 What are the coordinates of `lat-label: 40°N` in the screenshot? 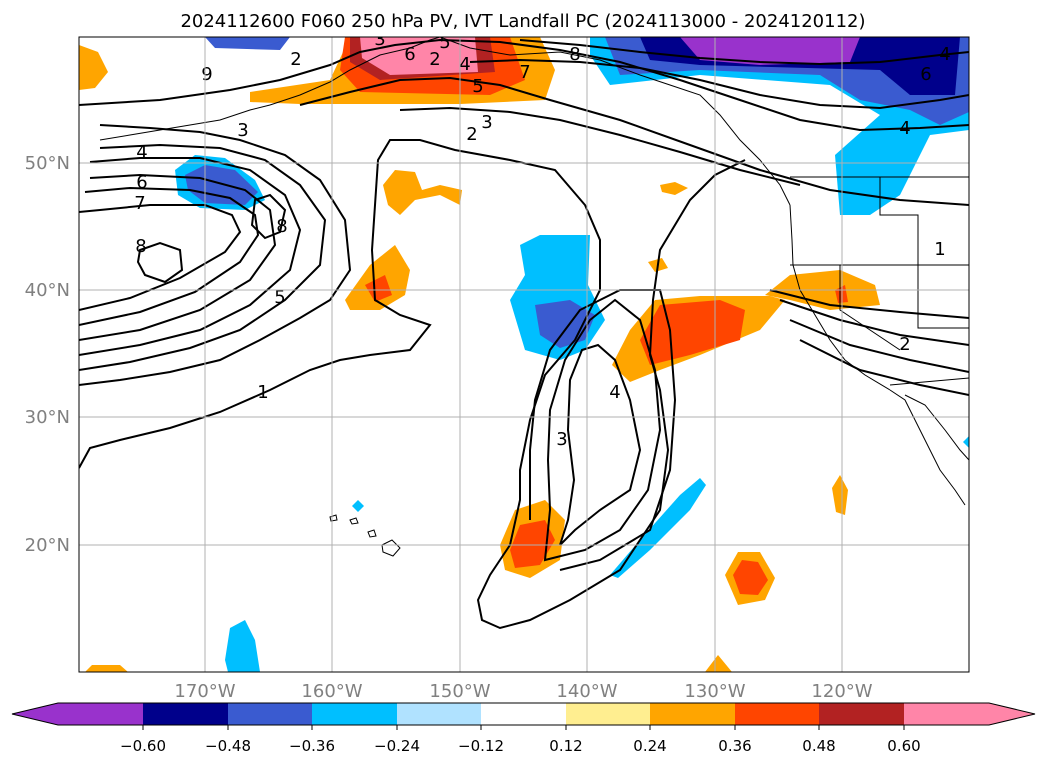 It's located at (47, 290).